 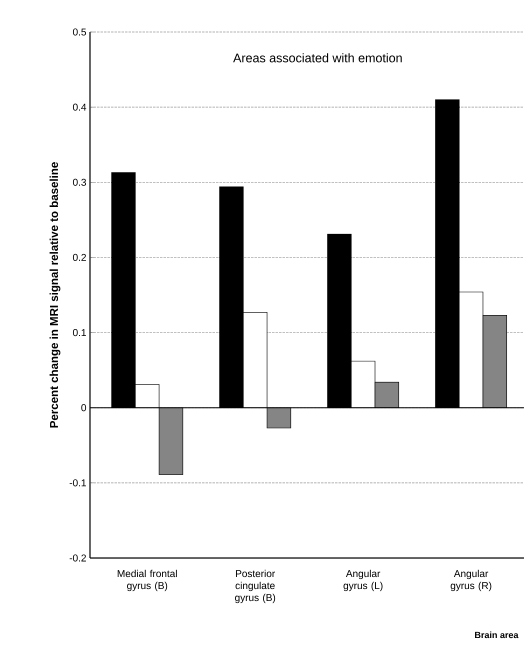 I want to click on x-tick-label: Angular gyrus (L), so click(x=363, y=581).